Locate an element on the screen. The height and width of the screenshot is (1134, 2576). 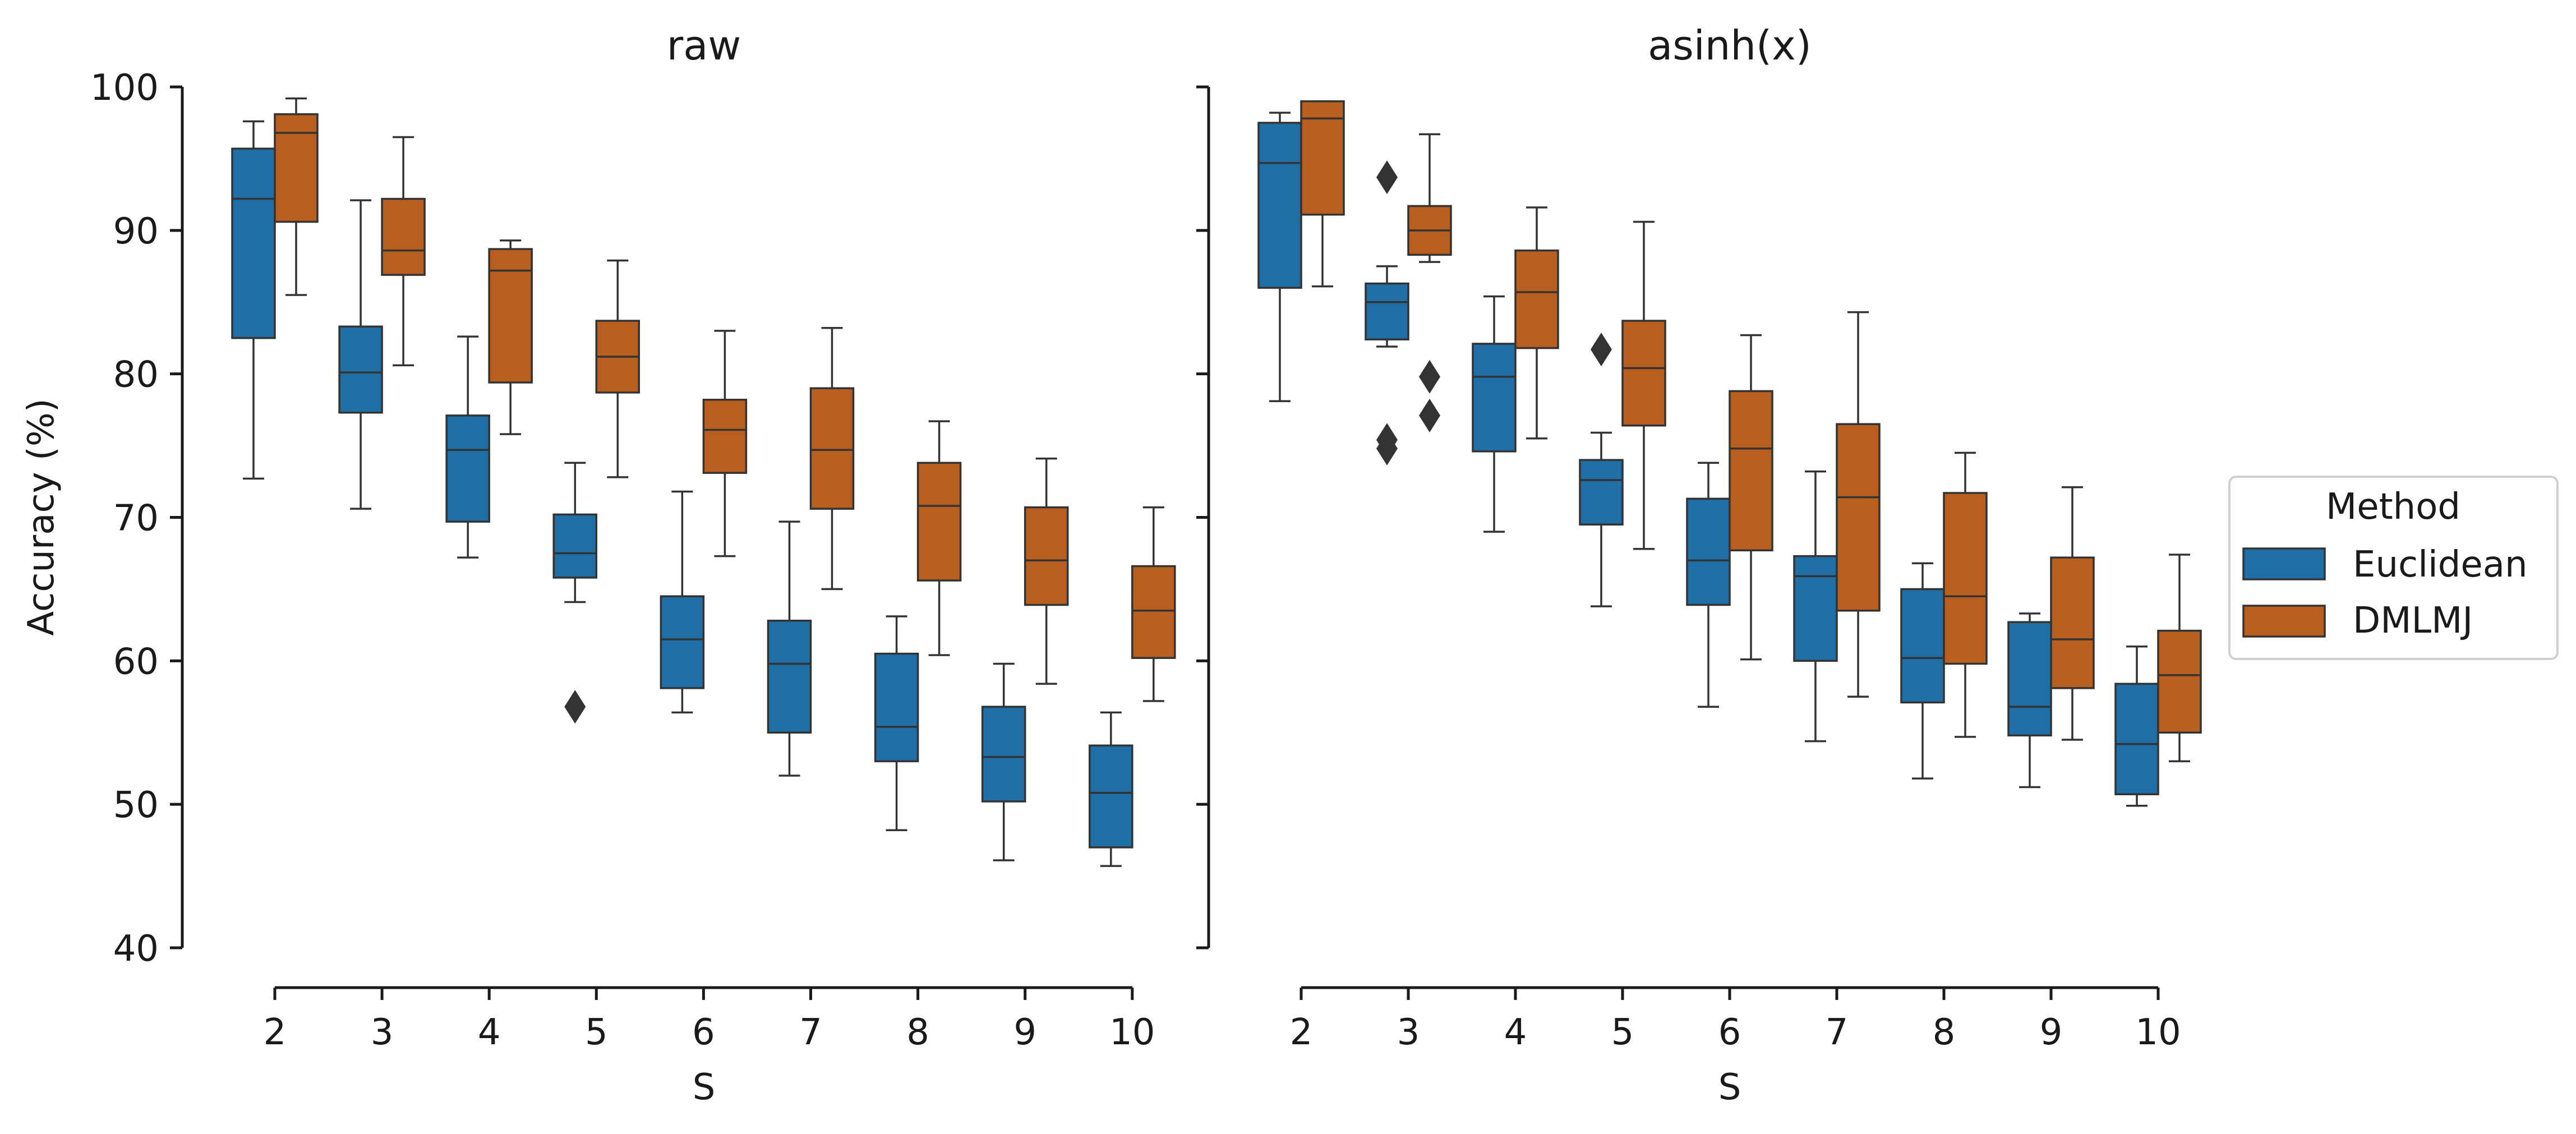
x-tick-label: 2 is located at coordinates (1301, 1032).